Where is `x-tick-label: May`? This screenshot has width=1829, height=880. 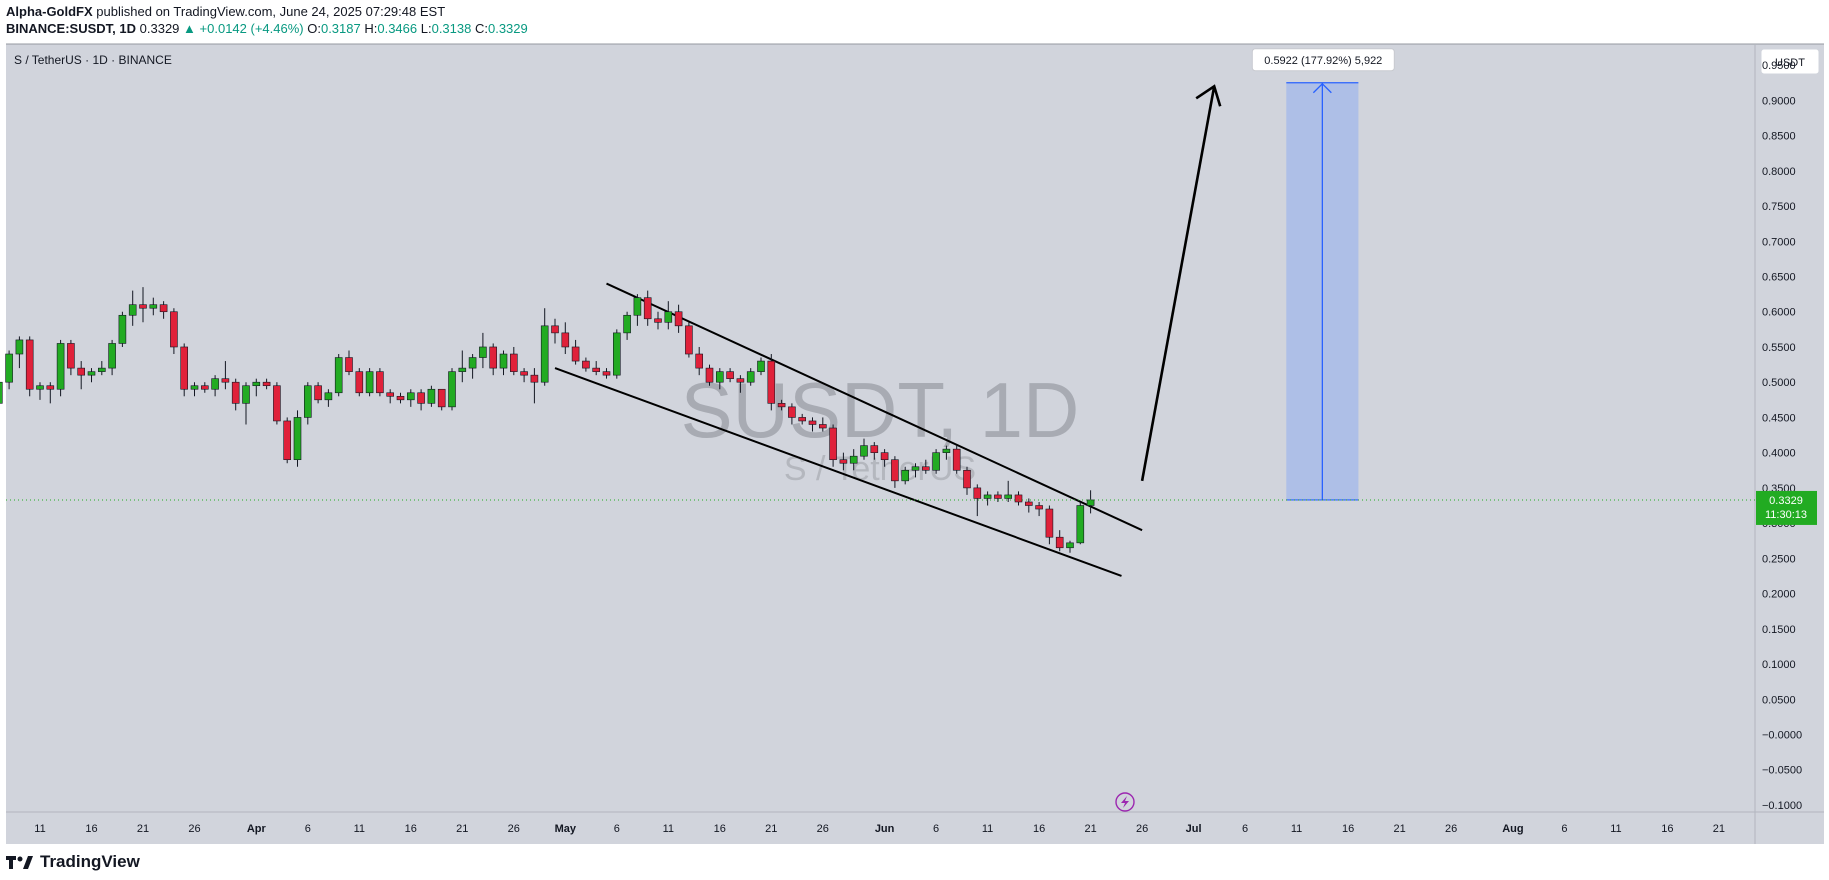 x-tick-label: May is located at coordinates (566, 829).